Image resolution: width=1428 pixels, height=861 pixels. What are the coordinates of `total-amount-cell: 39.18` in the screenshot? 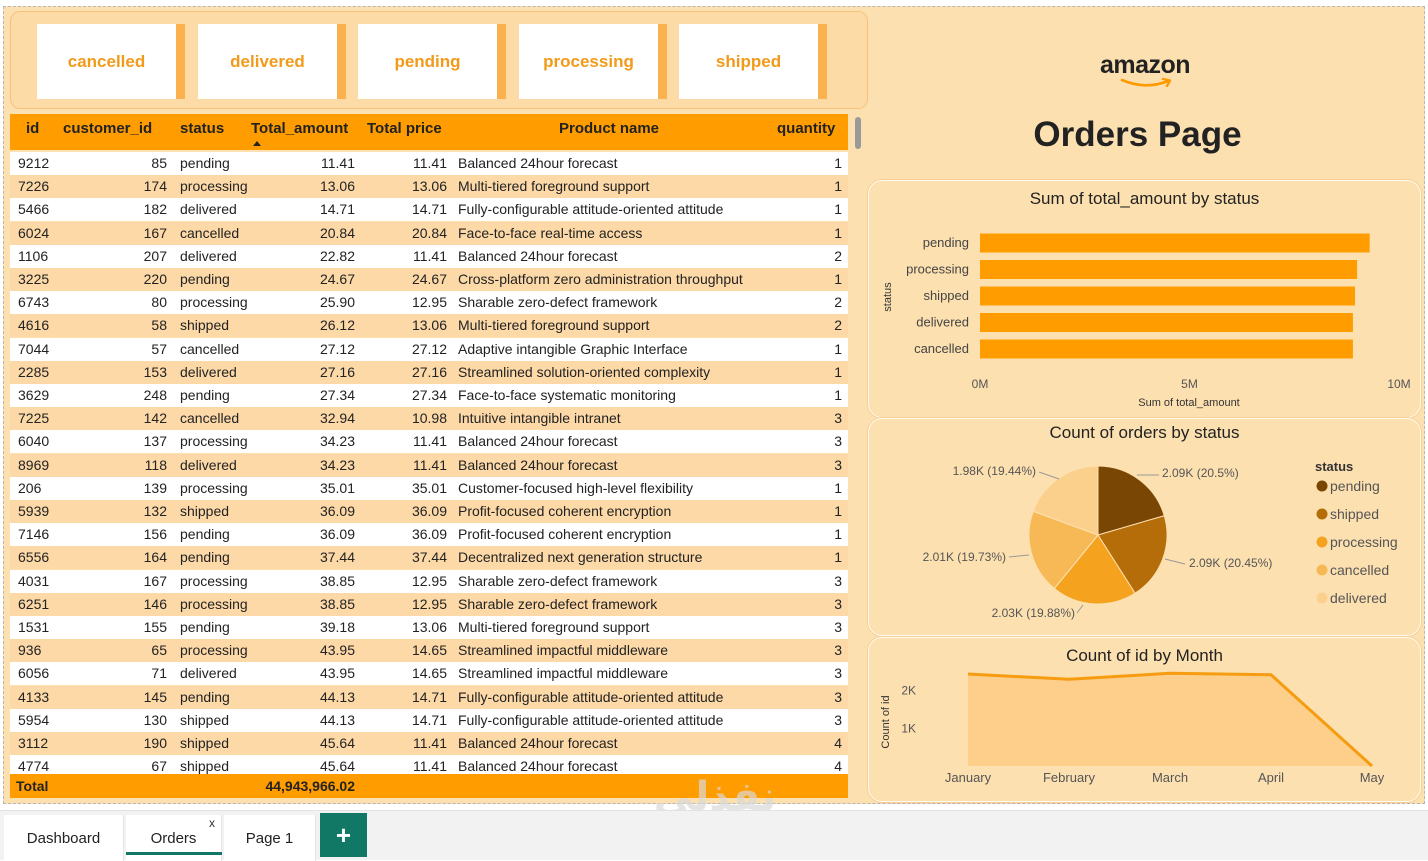 It's located at (337, 627).